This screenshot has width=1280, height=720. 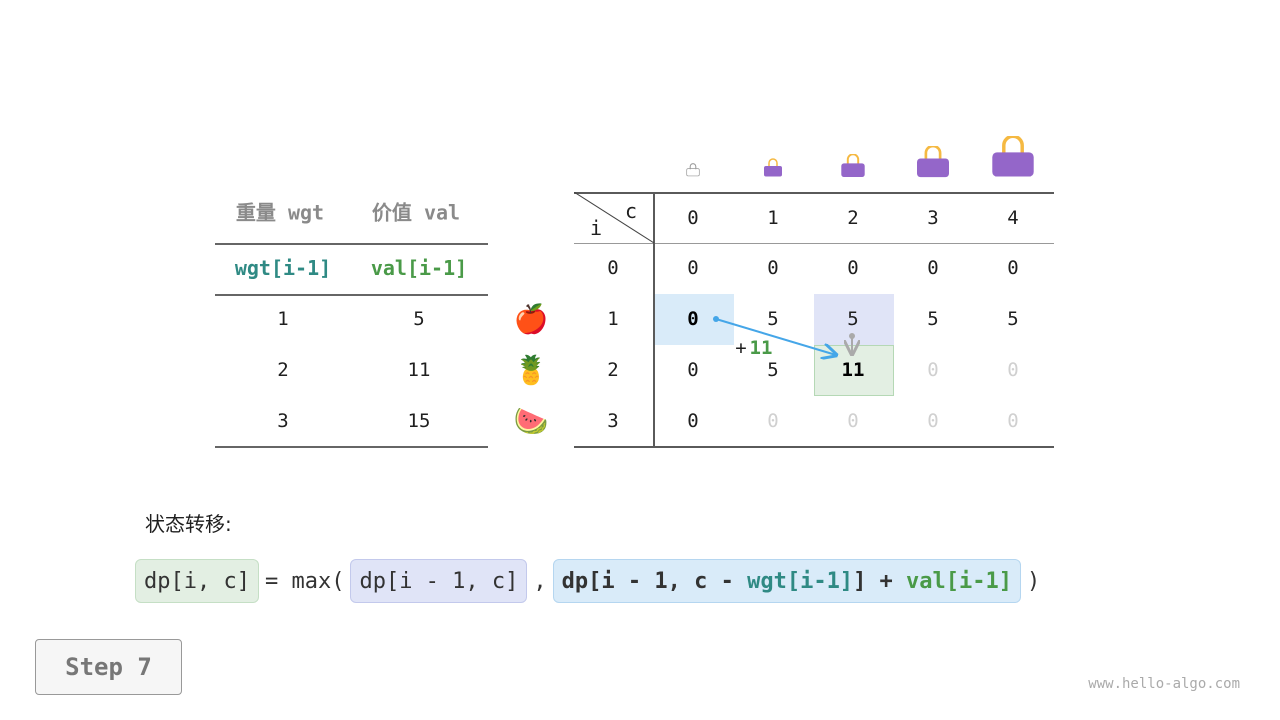 I want to click on column-subheader: wgt[i-1], so click(x=283, y=268).